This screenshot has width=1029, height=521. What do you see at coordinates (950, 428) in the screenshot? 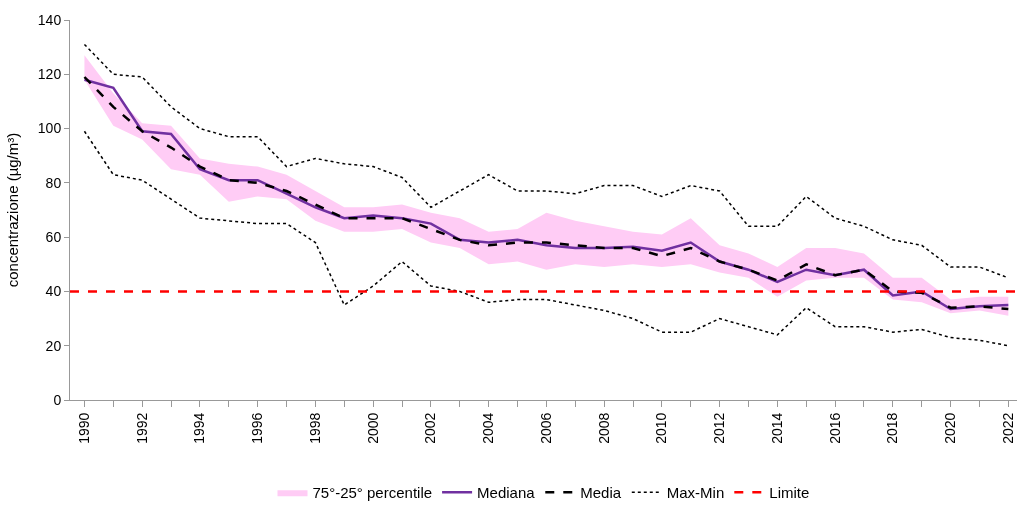
I see `x-tick-label: 2020` at bounding box center [950, 428].